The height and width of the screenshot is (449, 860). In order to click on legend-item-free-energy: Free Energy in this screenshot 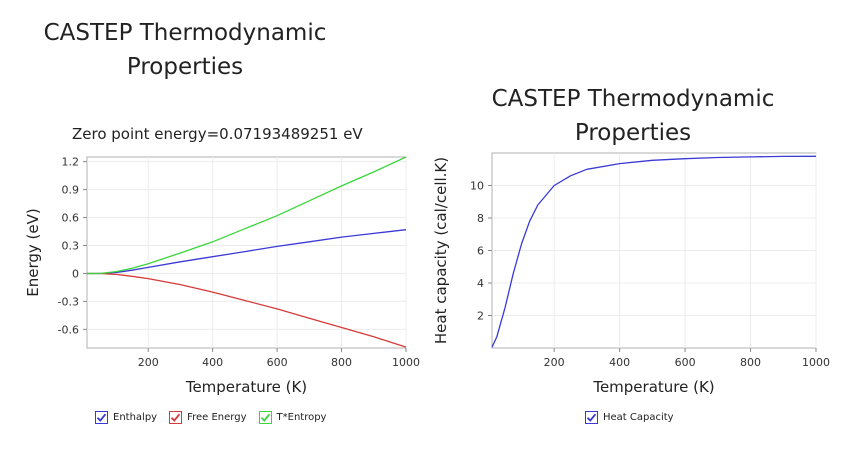, I will do `click(208, 417)`.